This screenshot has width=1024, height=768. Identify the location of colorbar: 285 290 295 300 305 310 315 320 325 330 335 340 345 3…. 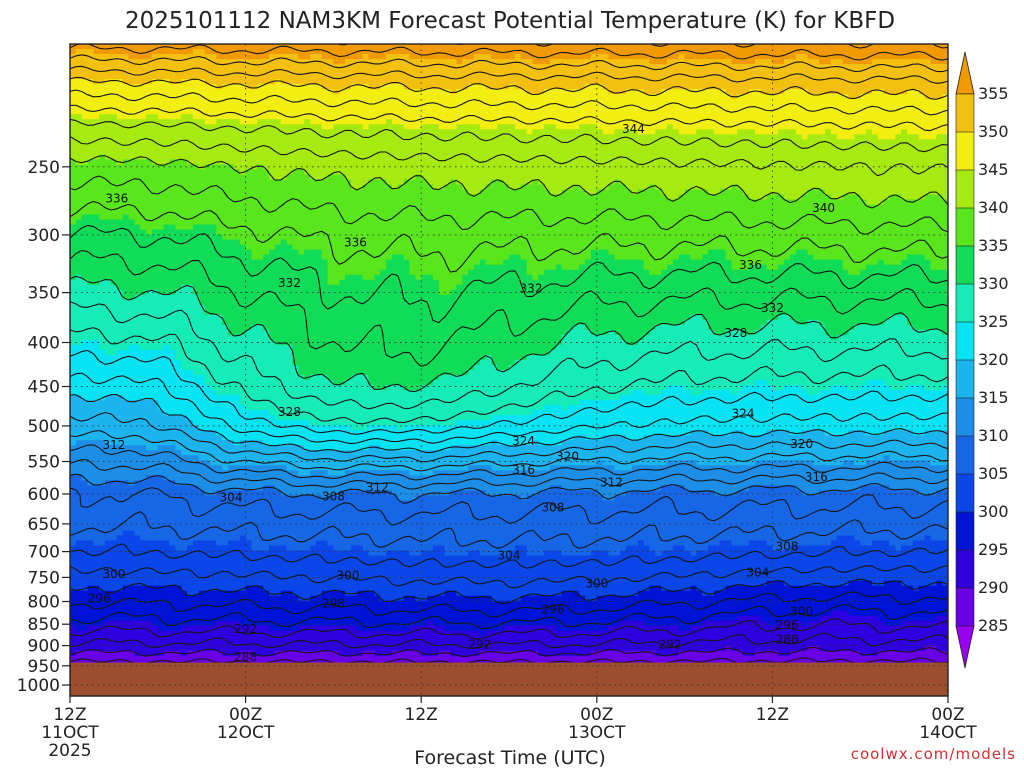
(982, 360).